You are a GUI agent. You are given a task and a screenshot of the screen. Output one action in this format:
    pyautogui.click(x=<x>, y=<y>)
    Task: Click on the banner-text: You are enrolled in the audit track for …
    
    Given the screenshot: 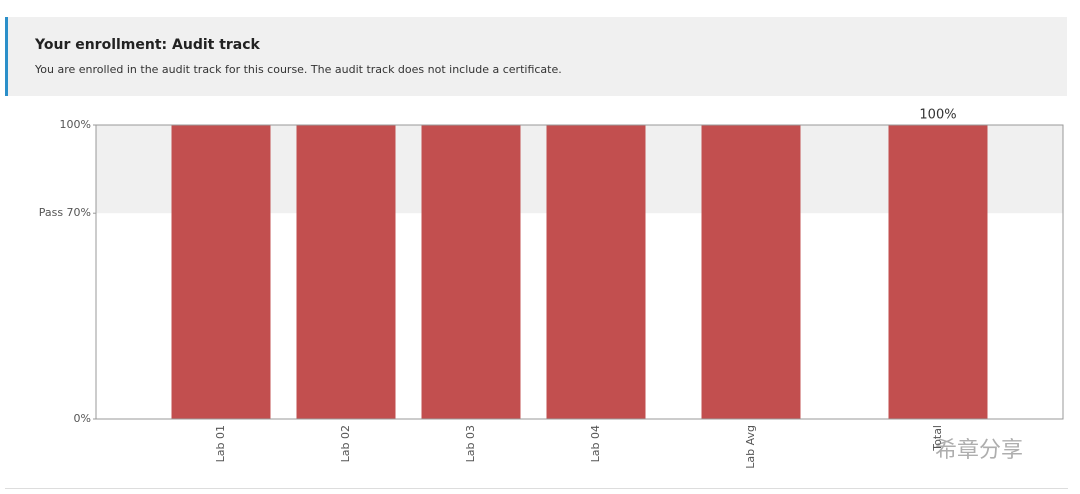 What is the action you would take?
    pyautogui.click(x=298, y=69)
    